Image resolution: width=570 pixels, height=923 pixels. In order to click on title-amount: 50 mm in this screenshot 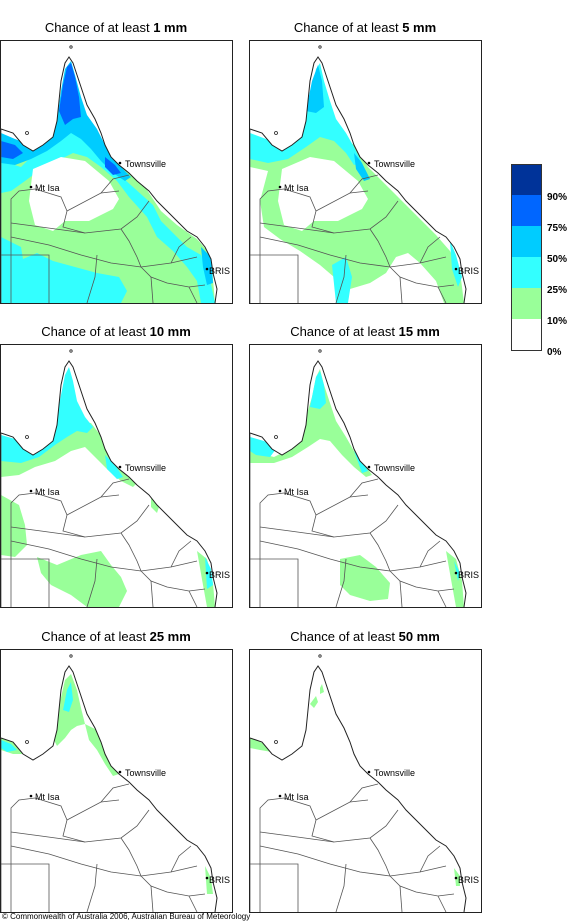, I will do `click(419, 636)`.